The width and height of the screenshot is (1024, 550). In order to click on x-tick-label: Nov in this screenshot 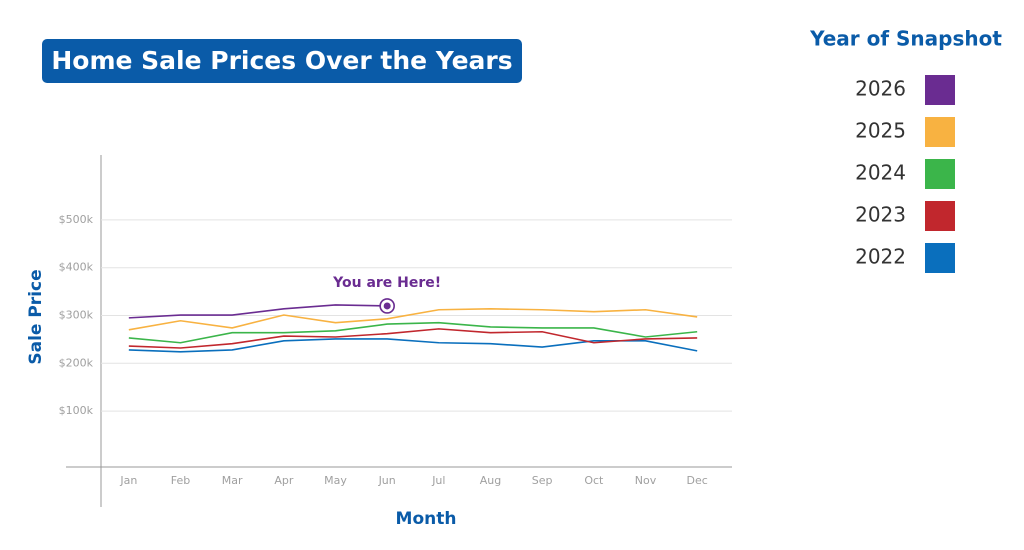, I will do `click(646, 480)`.